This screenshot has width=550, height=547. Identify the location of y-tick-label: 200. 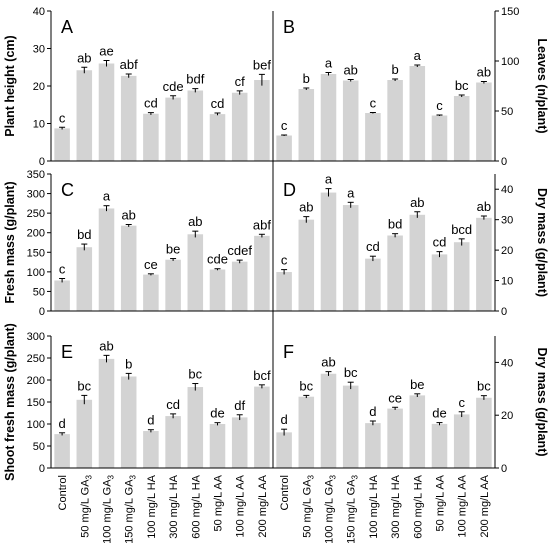
(36, 381).